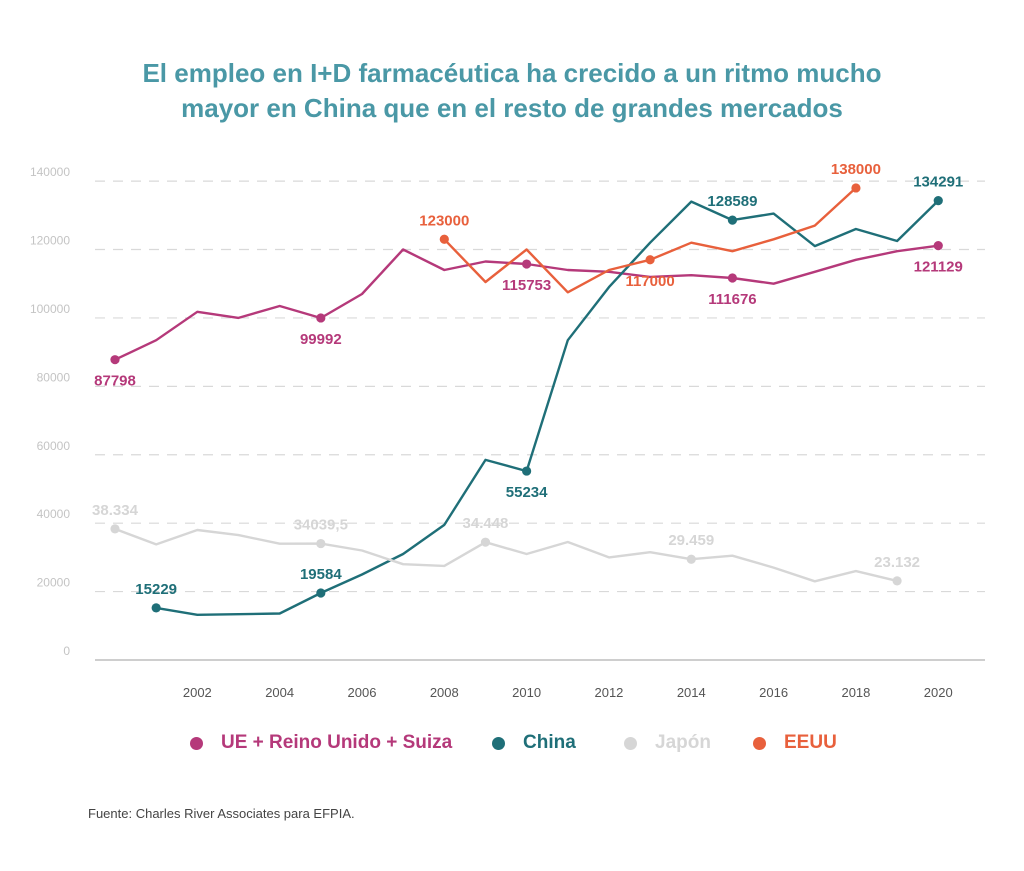 The height and width of the screenshot is (871, 1024). I want to click on legend-label-eu: UE + Reino Unido + Suiza, so click(337, 742).